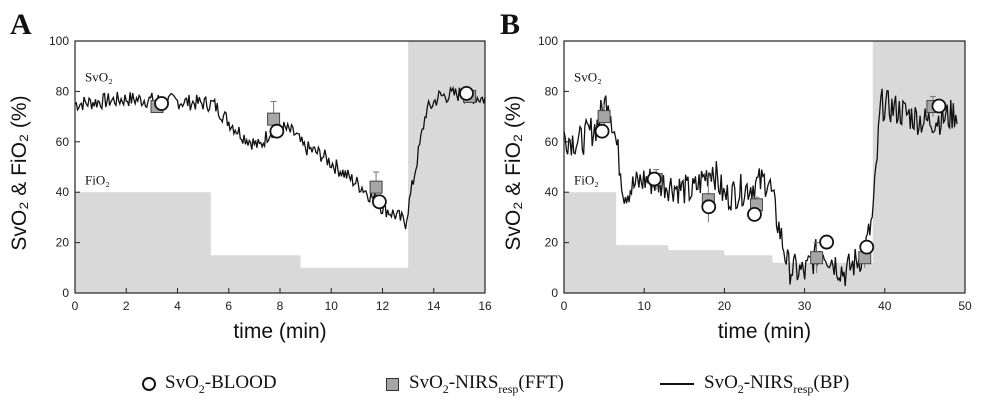  What do you see at coordinates (126, 306) in the screenshot?
I see `x-tick-label: 2` at bounding box center [126, 306].